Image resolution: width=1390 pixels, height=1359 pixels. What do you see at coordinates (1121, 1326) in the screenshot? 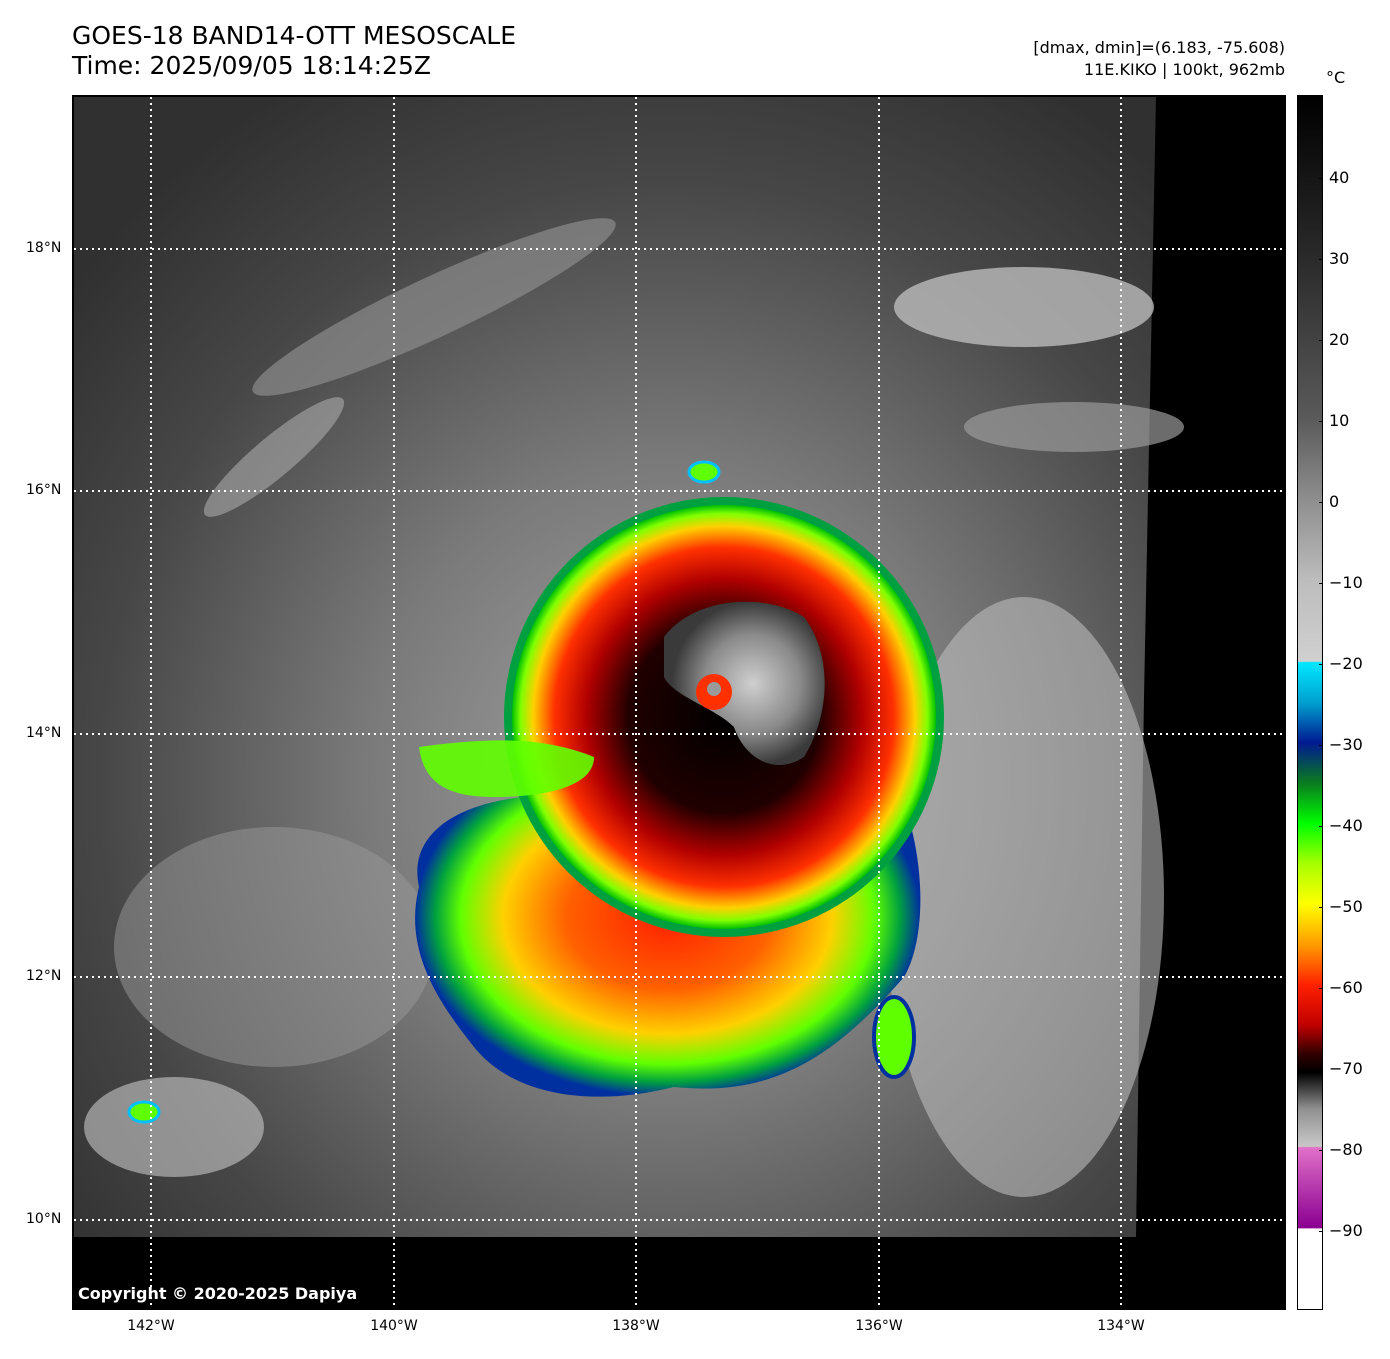
I see `lon-label-134w: 134°W` at bounding box center [1121, 1326].